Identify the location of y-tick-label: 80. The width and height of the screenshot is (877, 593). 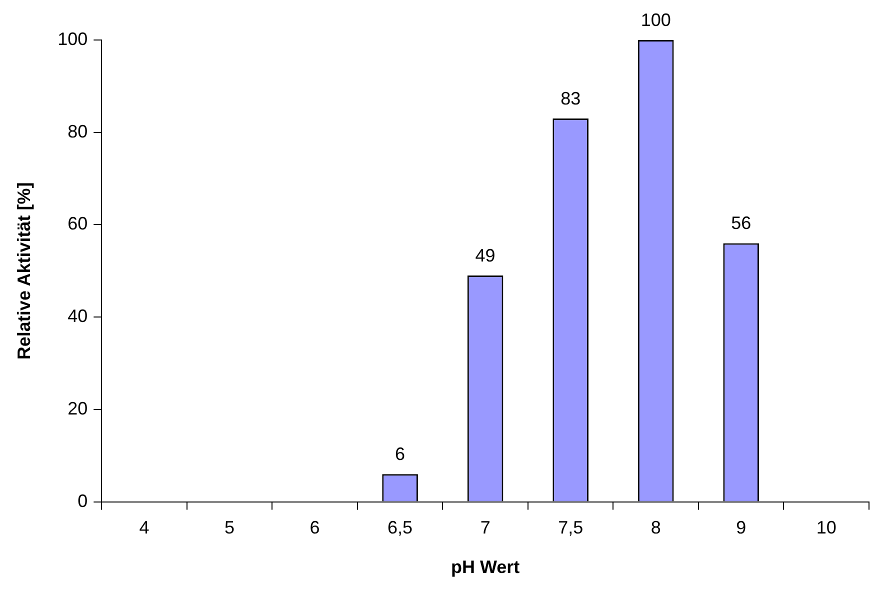
(78, 131).